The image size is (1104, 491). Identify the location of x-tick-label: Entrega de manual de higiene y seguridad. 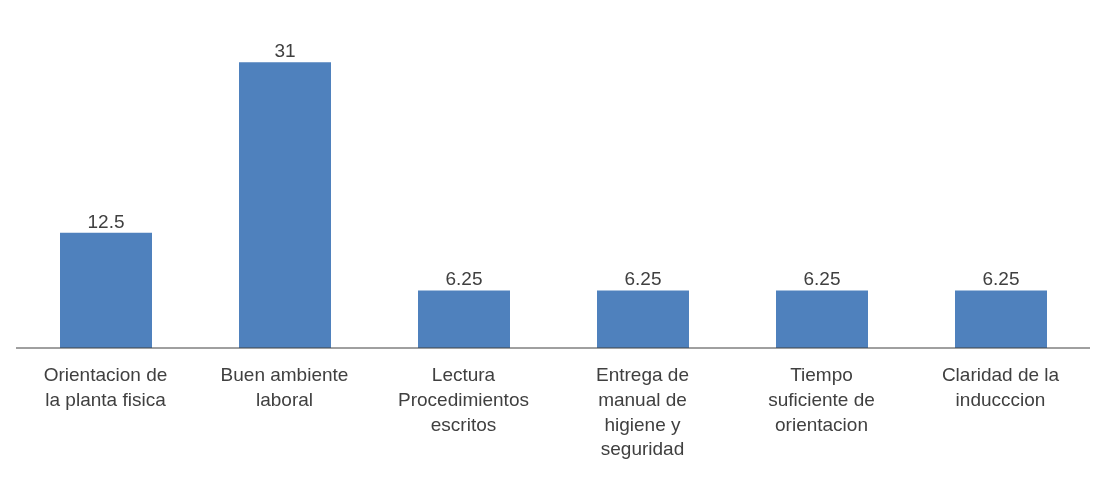
(642, 412).